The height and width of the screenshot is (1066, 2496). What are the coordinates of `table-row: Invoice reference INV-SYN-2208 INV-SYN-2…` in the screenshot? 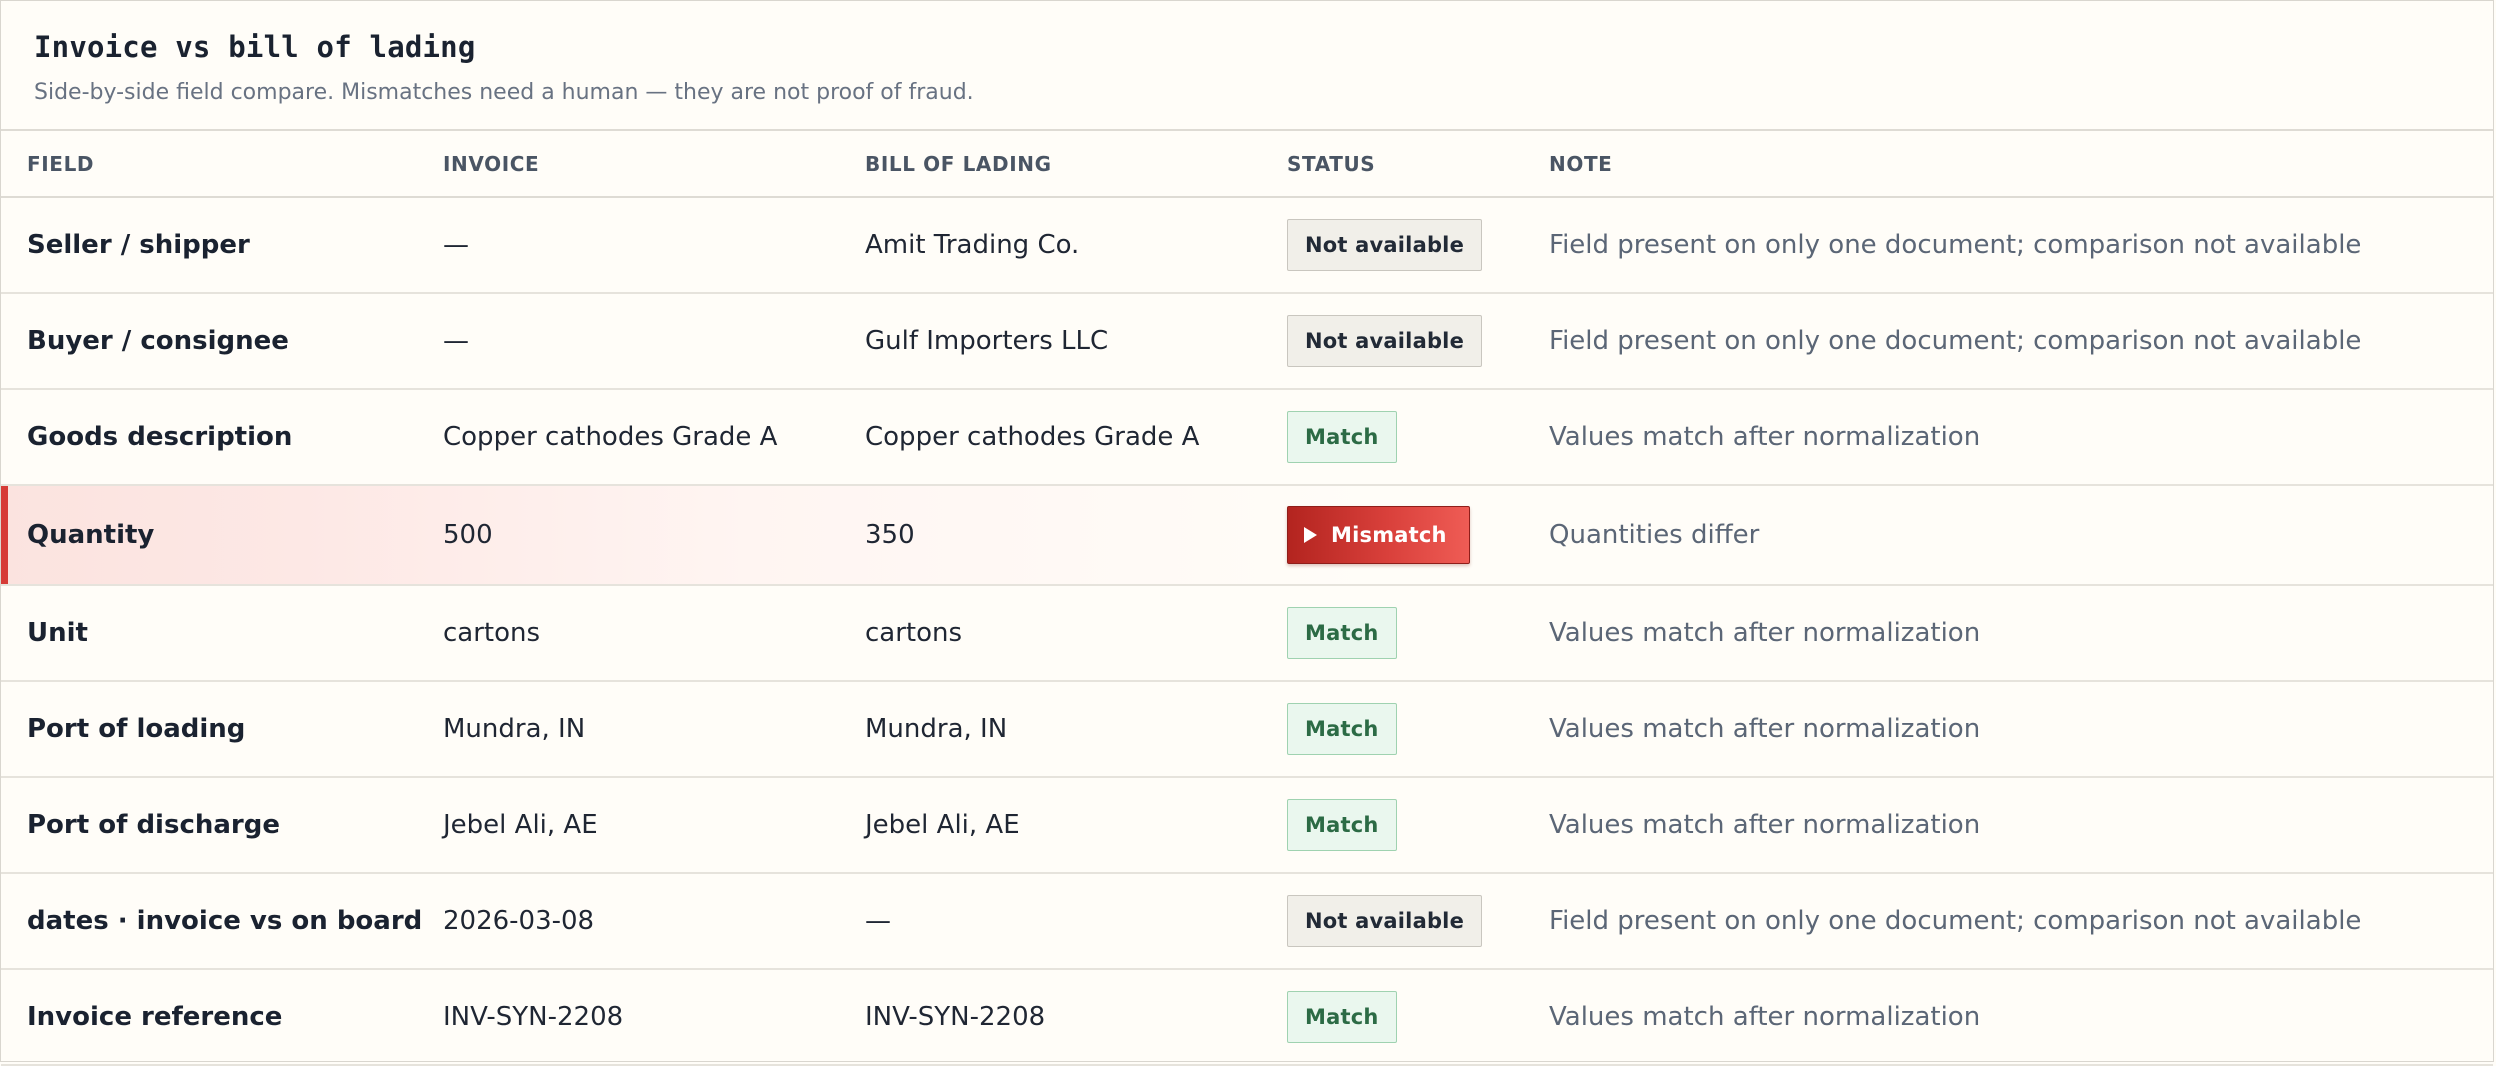 It's located at (1247, 1017).